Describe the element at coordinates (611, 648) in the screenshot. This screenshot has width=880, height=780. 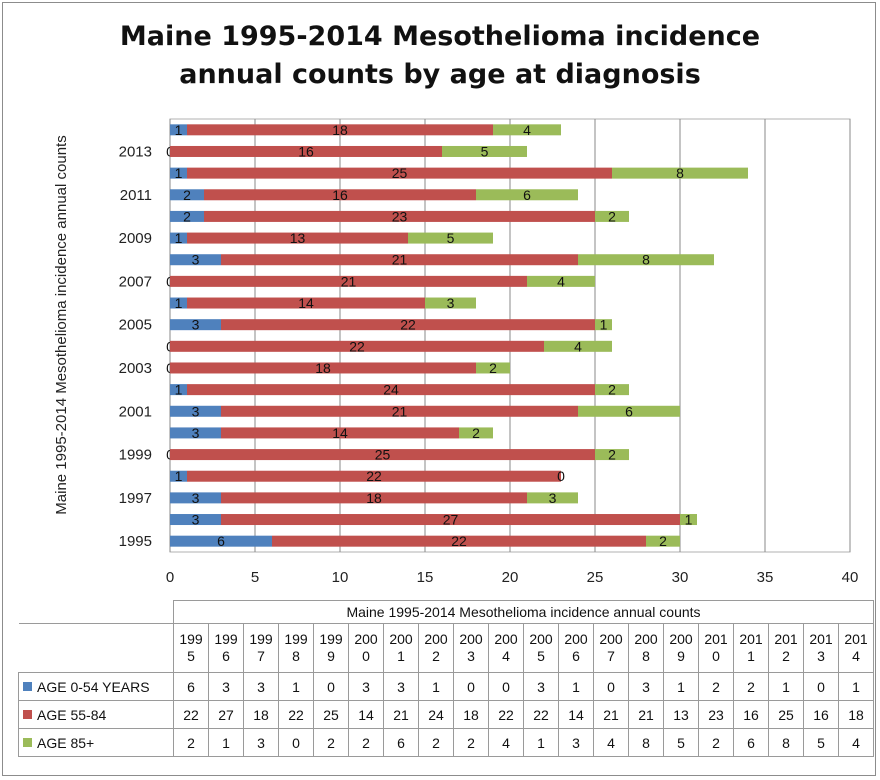
I see `table-year-header: 2007` at that location.